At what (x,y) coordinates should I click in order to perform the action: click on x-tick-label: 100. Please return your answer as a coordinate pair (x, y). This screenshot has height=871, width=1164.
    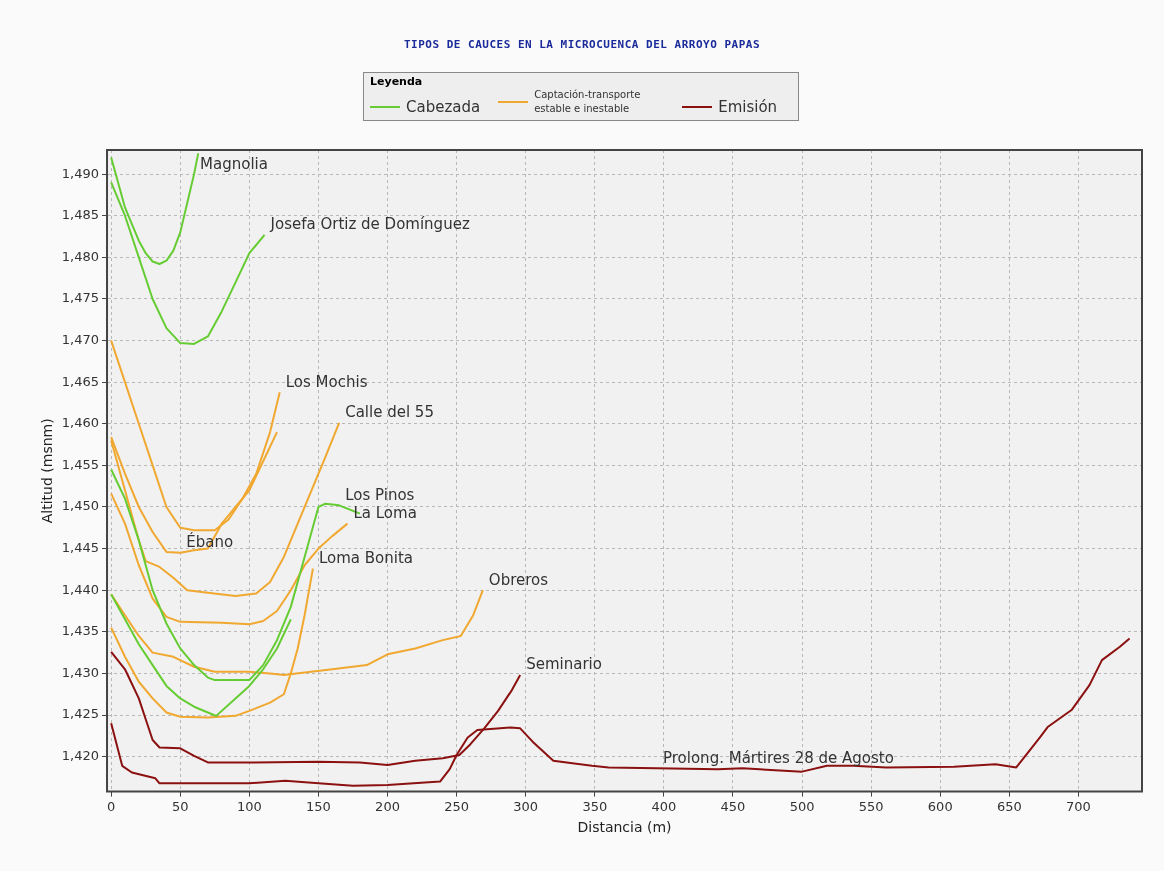
    Looking at the image, I should click on (249, 806).